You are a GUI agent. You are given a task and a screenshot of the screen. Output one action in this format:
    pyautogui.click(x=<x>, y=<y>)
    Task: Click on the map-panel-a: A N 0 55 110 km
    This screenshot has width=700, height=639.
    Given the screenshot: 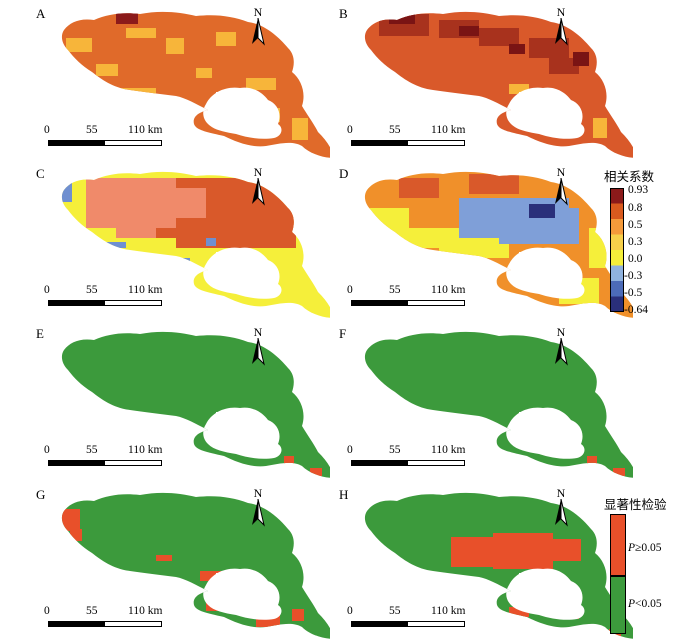 What is the action you would take?
    pyautogui.click(x=180, y=79)
    